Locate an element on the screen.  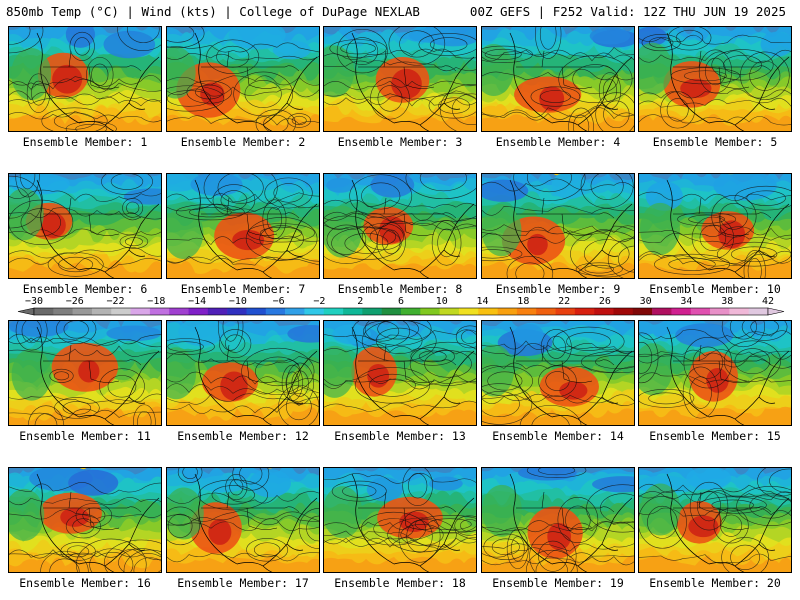
ensemble-member-label: Ensemble Member: 19 is located at coordinates (558, 583).